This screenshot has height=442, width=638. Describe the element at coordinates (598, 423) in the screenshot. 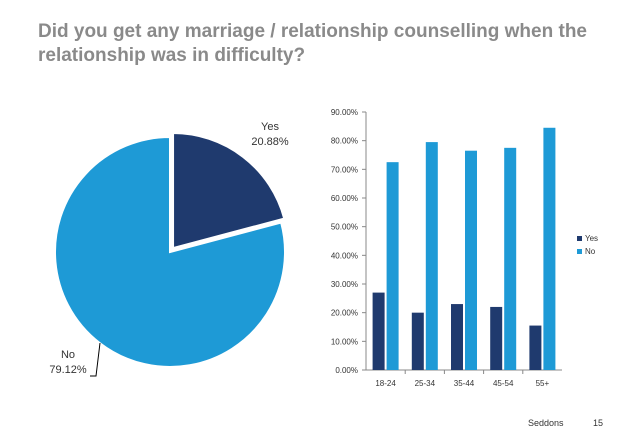

I see `page-number: 15` at that location.